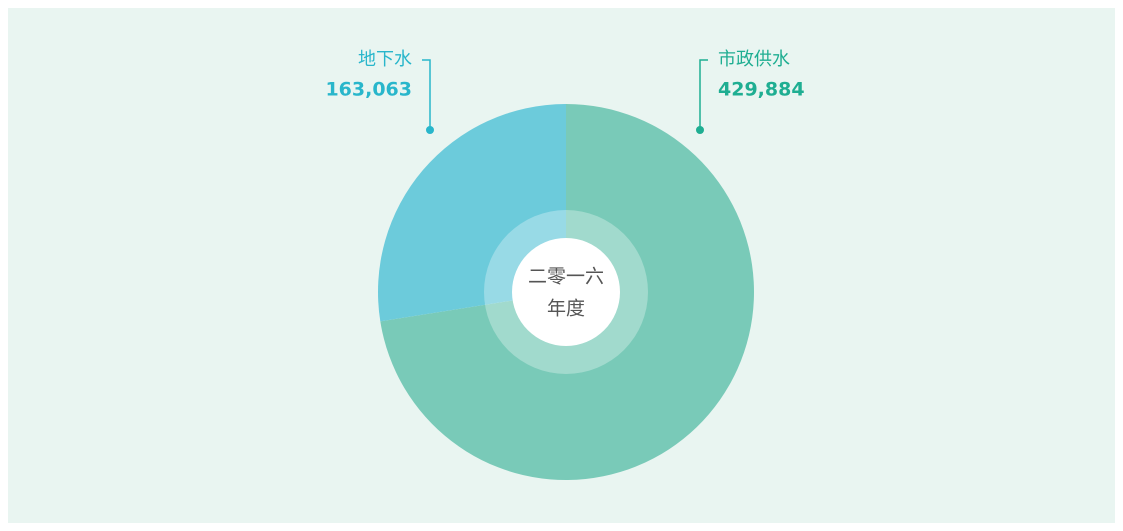 The image size is (1123, 531). Describe the element at coordinates (368, 90) in the screenshot. I see `value-label: 163,063` at that location.